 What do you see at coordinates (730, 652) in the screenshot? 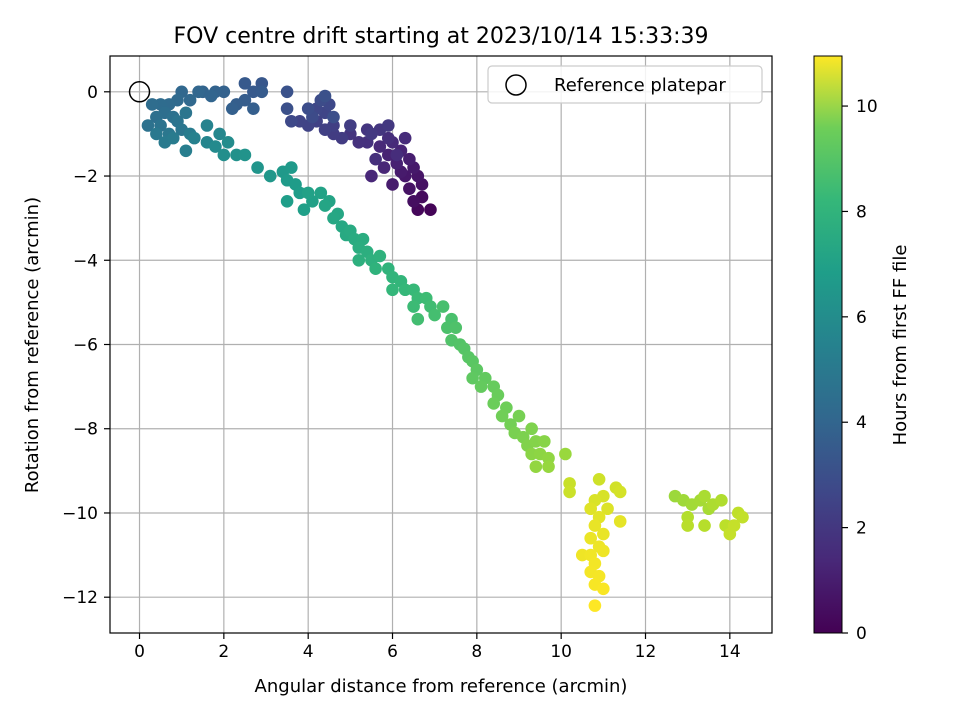
I see `x-tick-label: 14` at bounding box center [730, 652].